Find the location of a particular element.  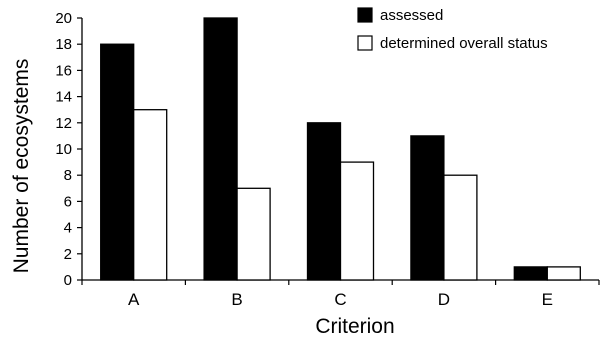

bar-determined-overall-status-b is located at coordinates (253, 234).